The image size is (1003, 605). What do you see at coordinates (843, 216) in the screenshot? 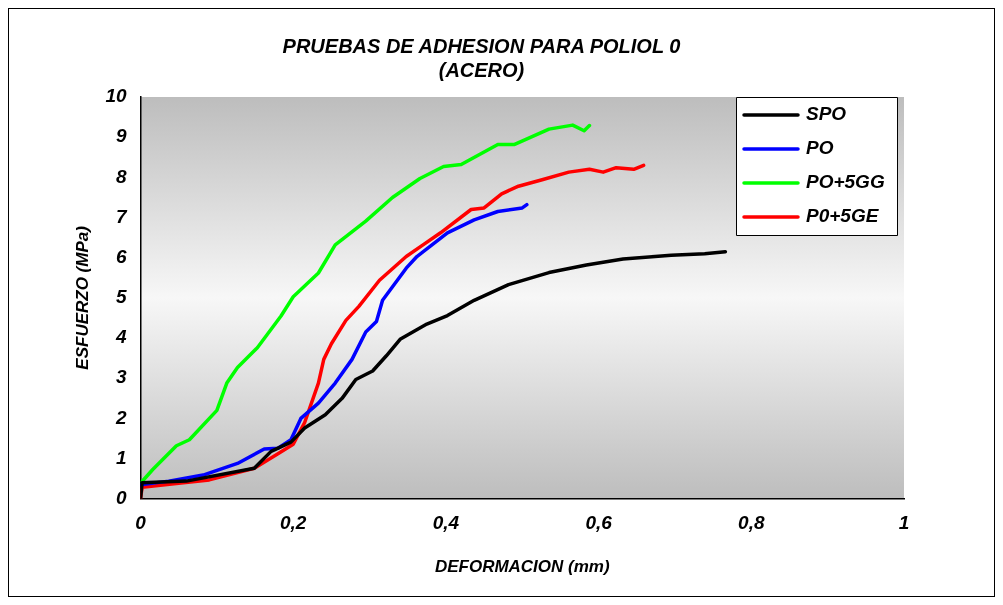
I see `legend-label: P0+5GE` at bounding box center [843, 216].